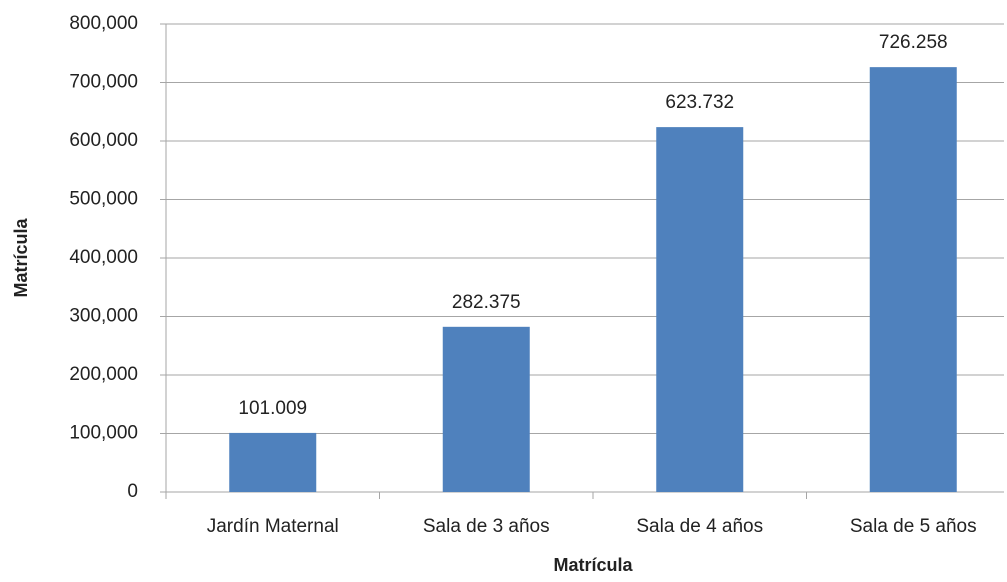  What do you see at coordinates (103, 199) in the screenshot?
I see `y-tick-label: 500,000` at bounding box center [103, 199].